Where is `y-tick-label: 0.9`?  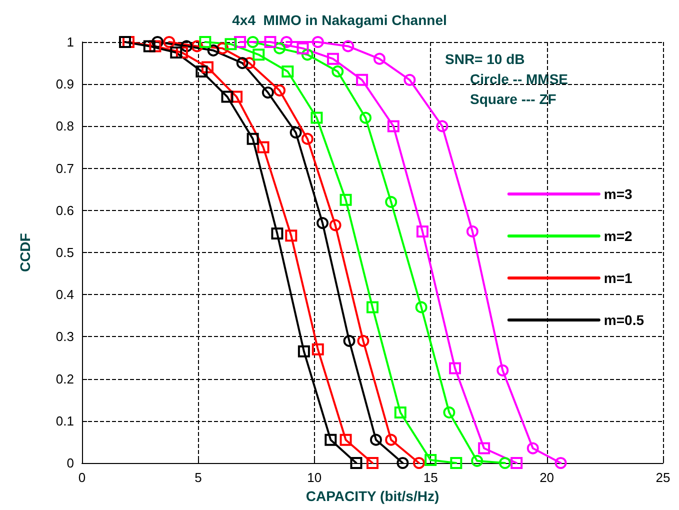 y-tick-label: 0.9 is located at coordinates (65, 84).